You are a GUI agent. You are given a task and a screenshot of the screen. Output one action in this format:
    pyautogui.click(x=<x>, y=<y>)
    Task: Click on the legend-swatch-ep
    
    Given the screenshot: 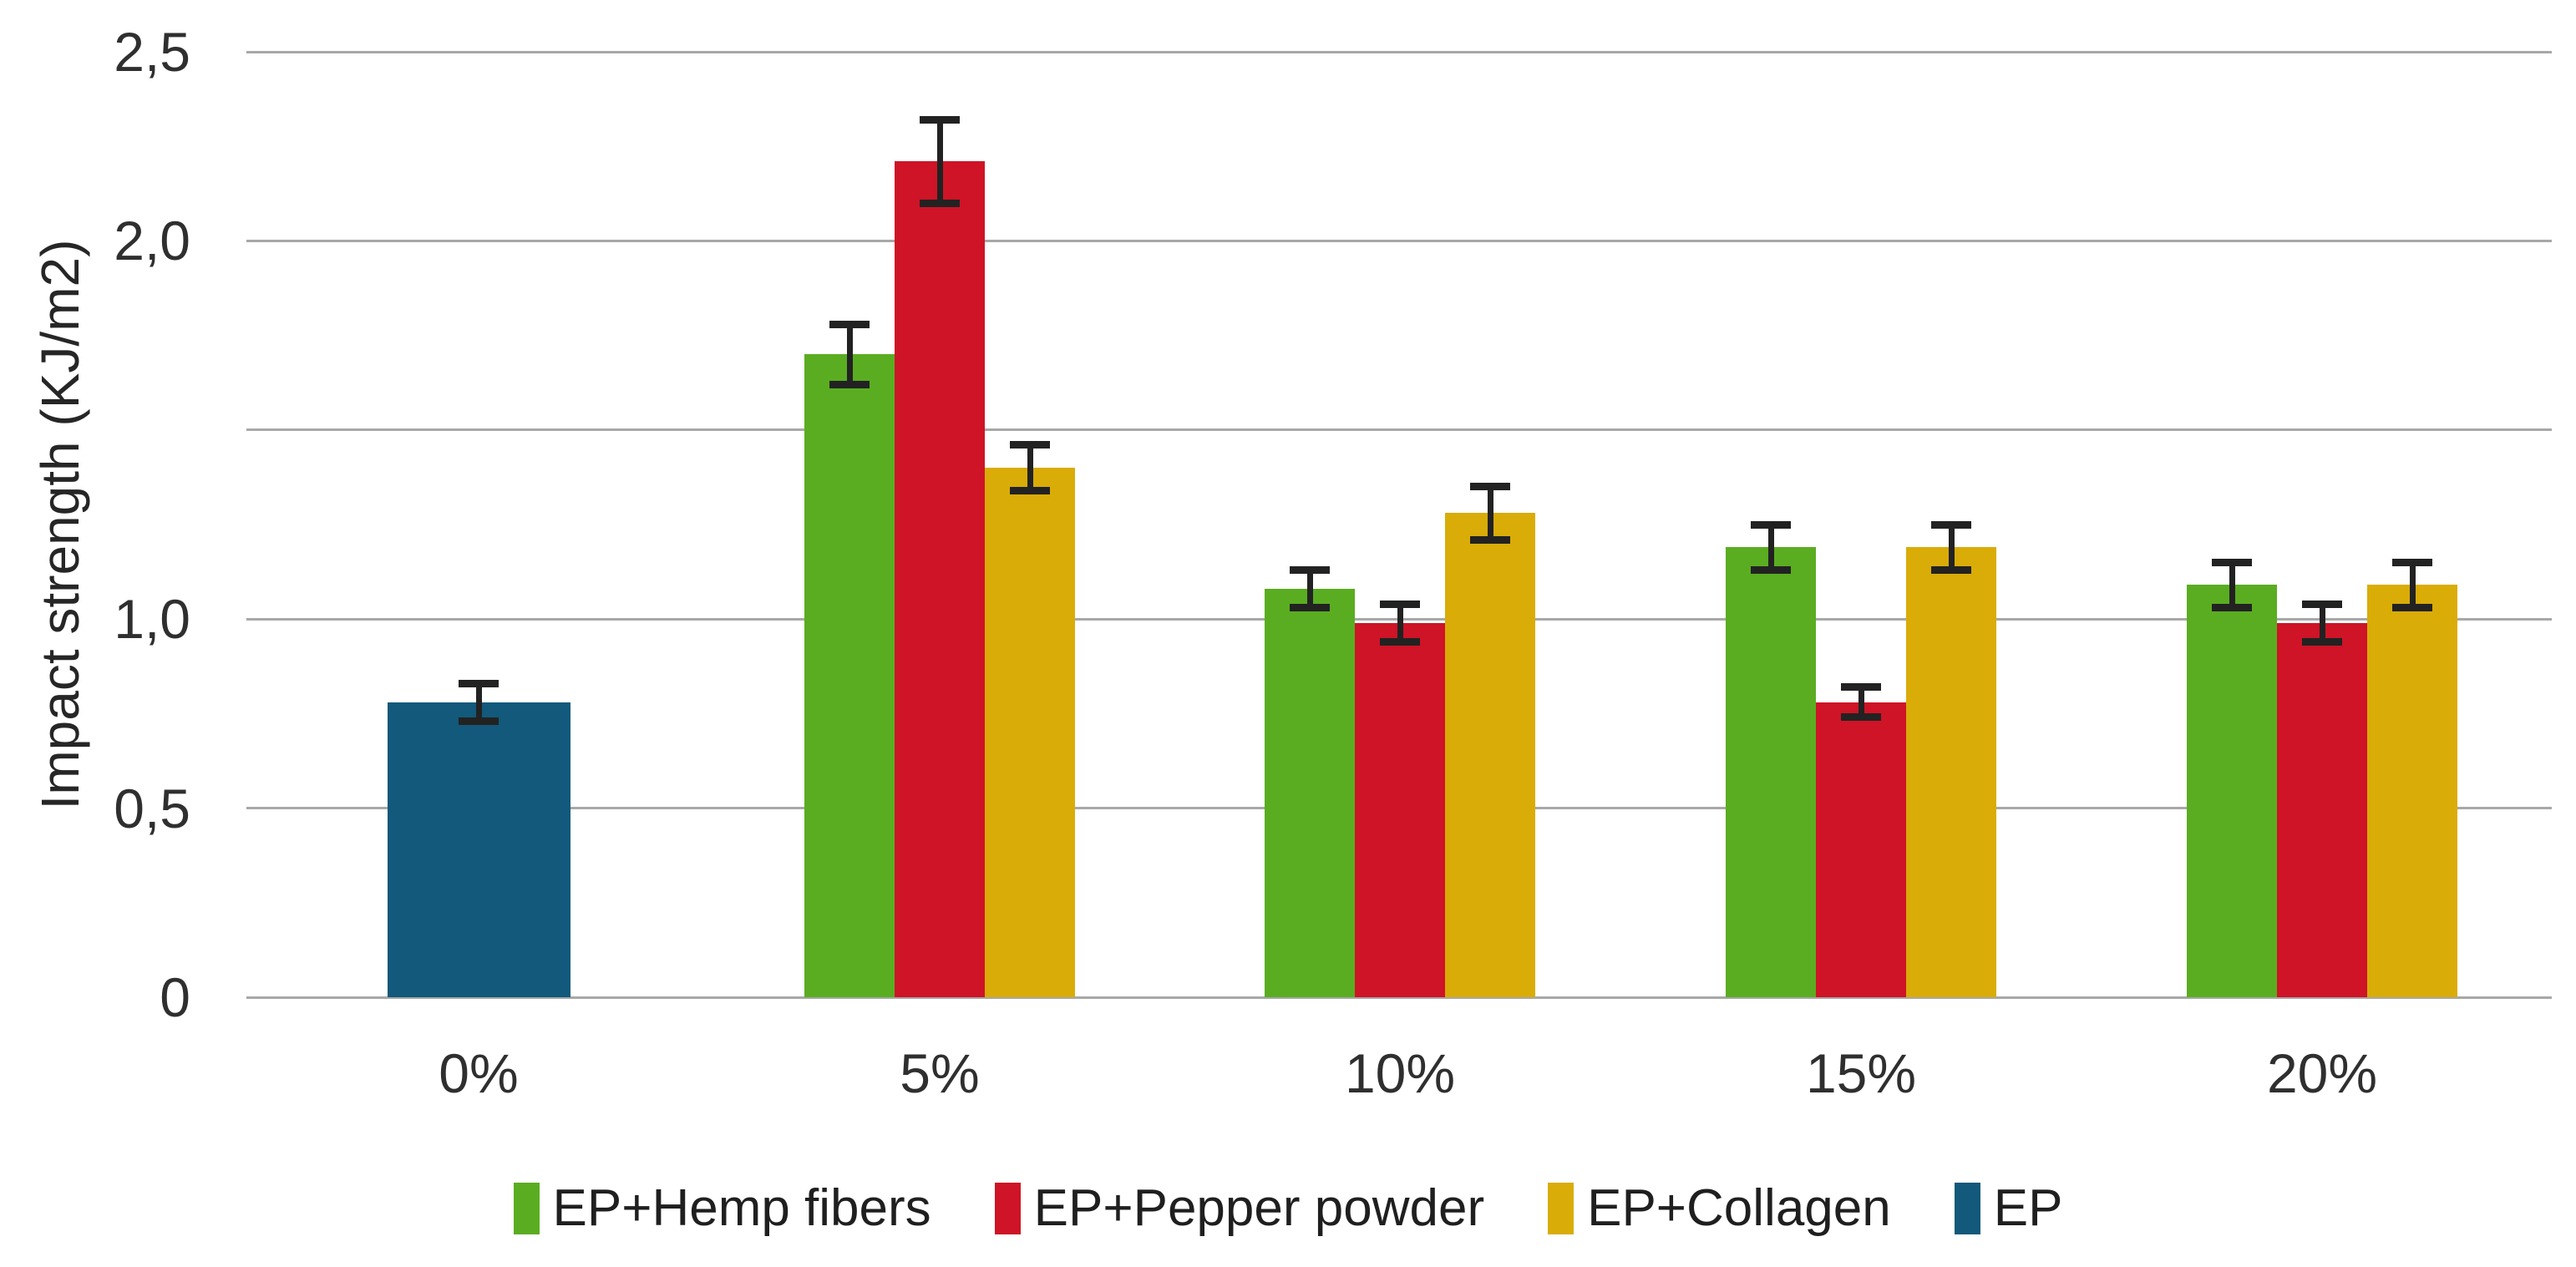 What is the action you would take?
    pyautogui.click(x=1967, y=1209)
    